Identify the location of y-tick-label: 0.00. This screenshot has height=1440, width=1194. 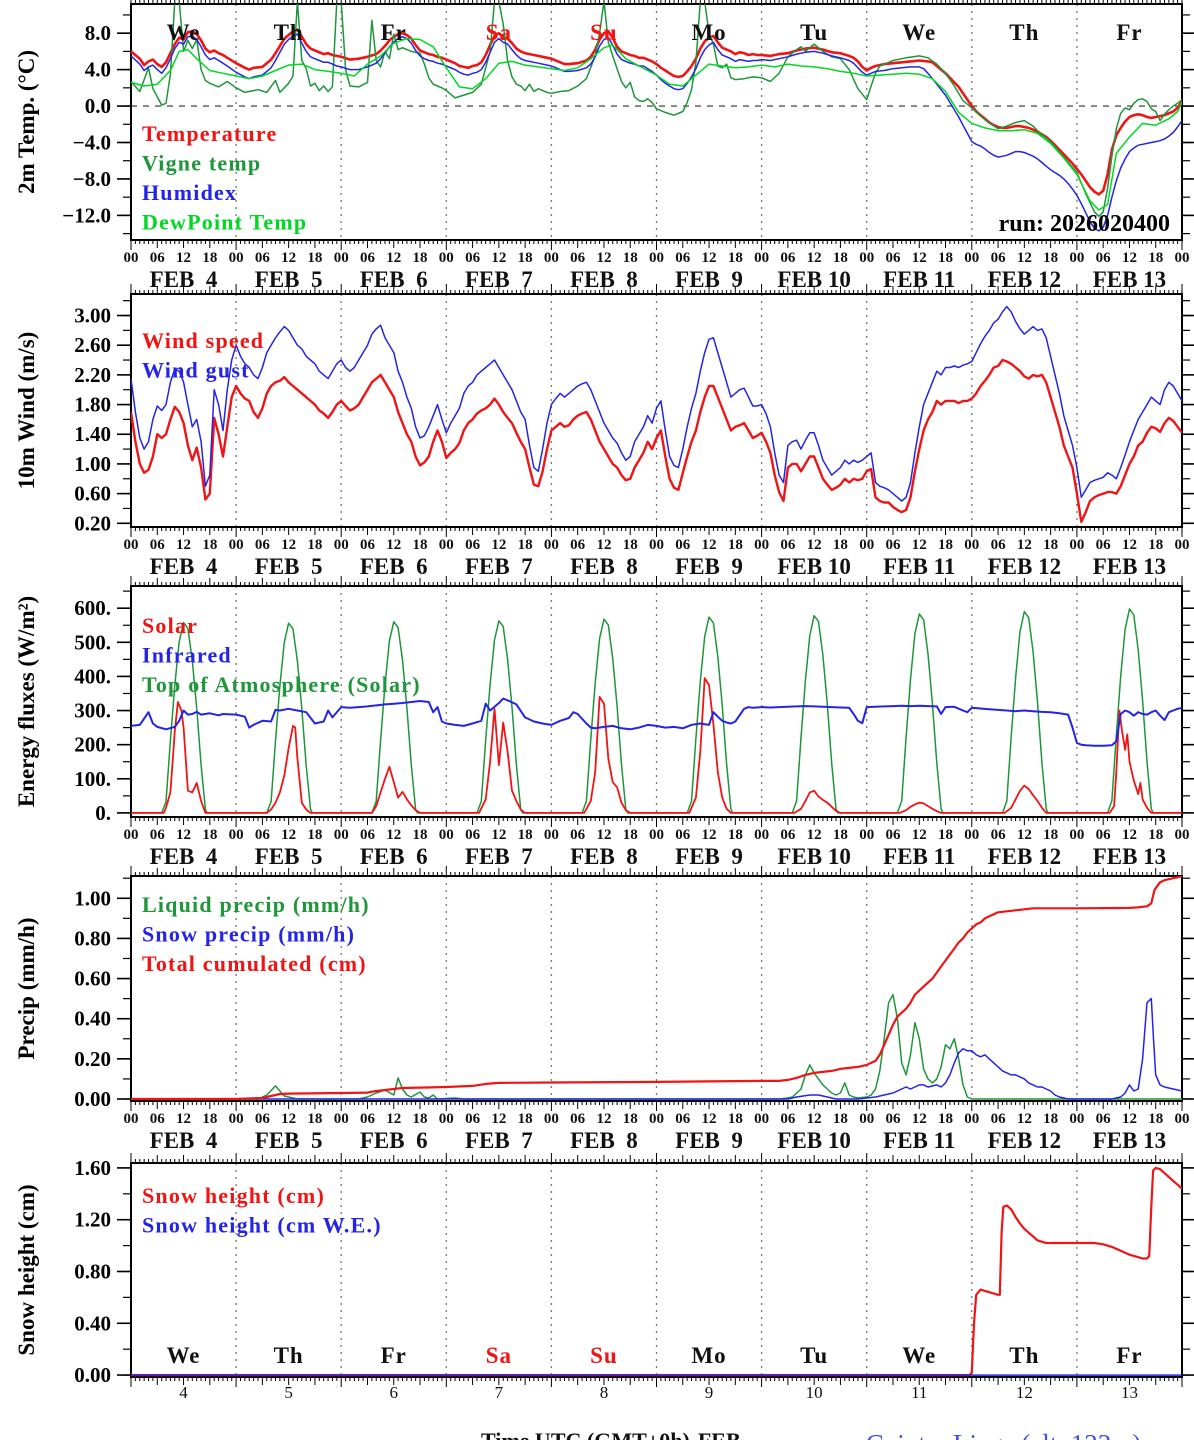
(92, 1099).